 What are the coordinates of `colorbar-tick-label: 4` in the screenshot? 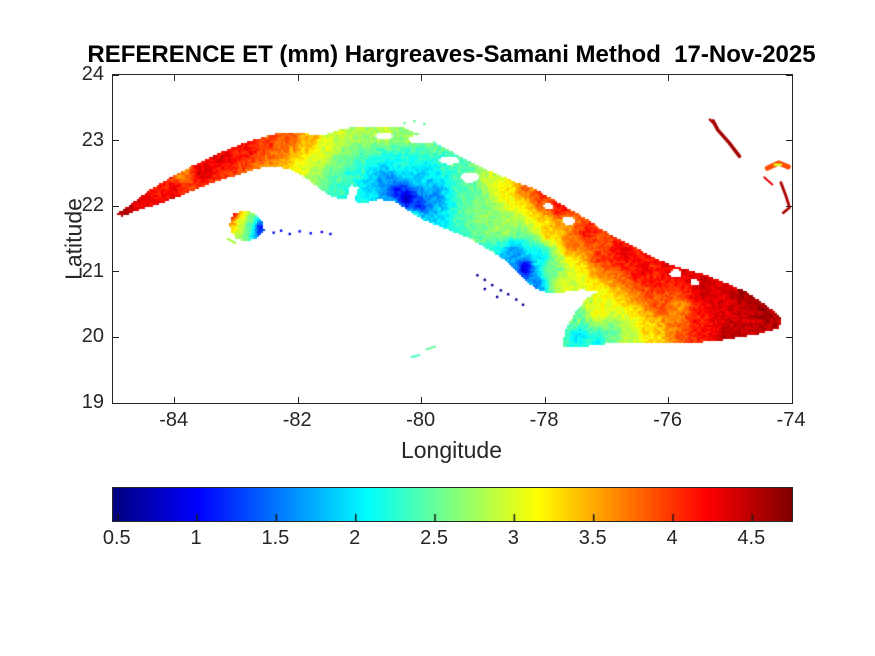 It's located at (672, 538).